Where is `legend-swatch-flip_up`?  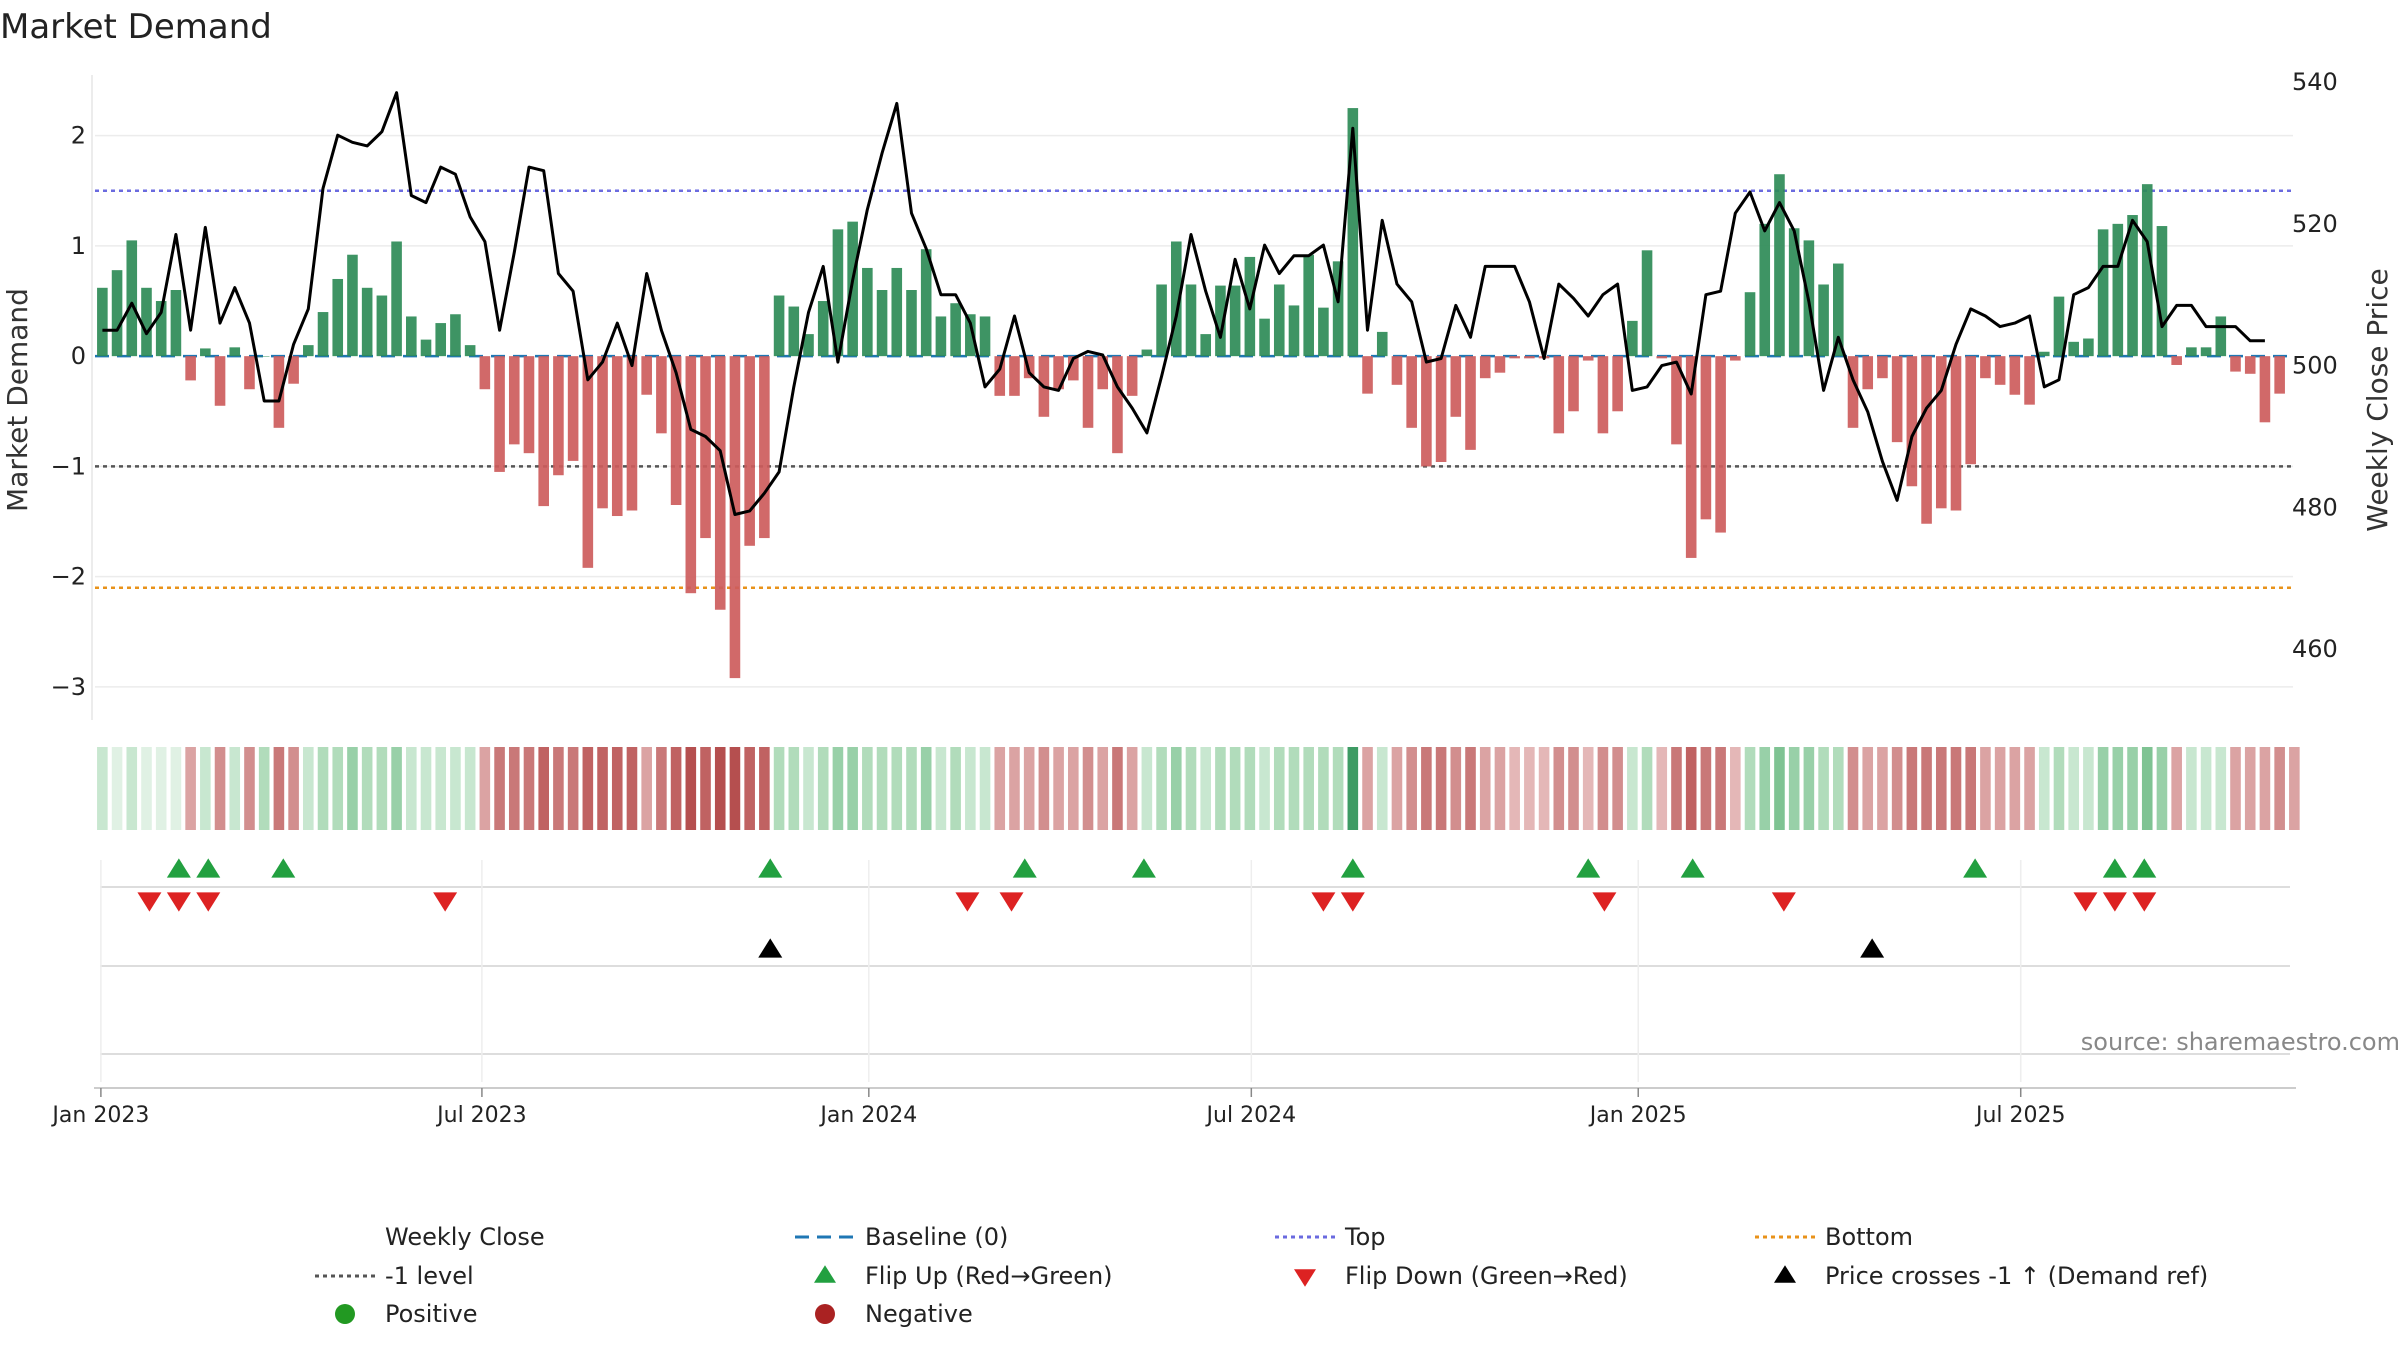
legend-swatch-flip_up is located at coordinates (825, 1274).